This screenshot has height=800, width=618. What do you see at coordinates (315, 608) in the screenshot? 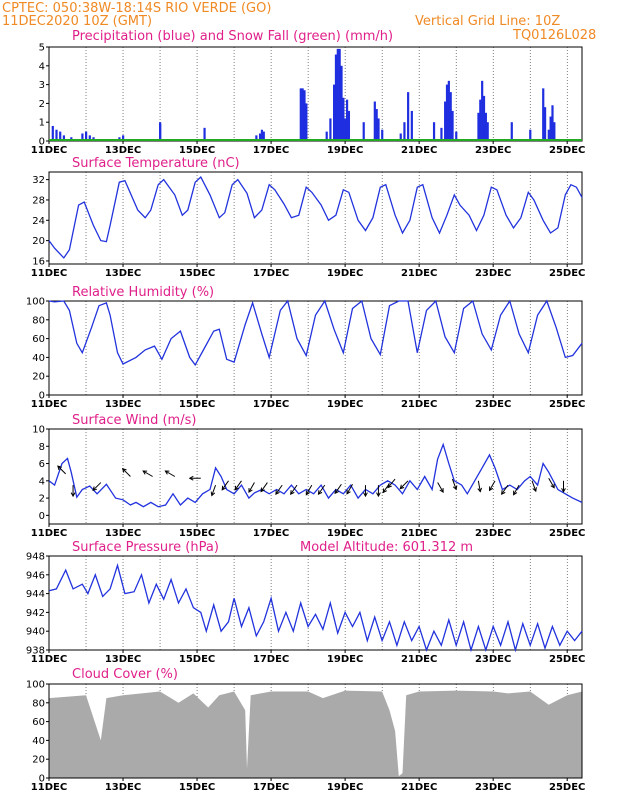
I see `series-line` at bounding box center [315, 608].